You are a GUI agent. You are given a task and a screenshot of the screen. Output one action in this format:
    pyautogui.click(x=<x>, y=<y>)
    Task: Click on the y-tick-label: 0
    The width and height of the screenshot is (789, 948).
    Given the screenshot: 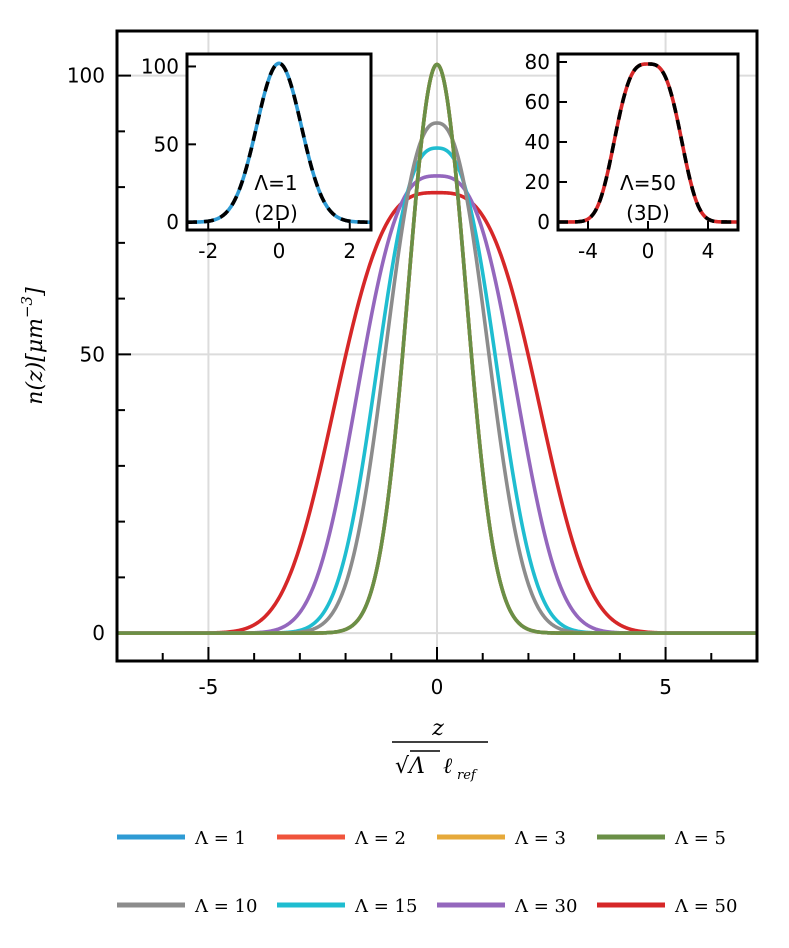 What is the action you would take?
    pyautogui.click(x=98, y=633)
    